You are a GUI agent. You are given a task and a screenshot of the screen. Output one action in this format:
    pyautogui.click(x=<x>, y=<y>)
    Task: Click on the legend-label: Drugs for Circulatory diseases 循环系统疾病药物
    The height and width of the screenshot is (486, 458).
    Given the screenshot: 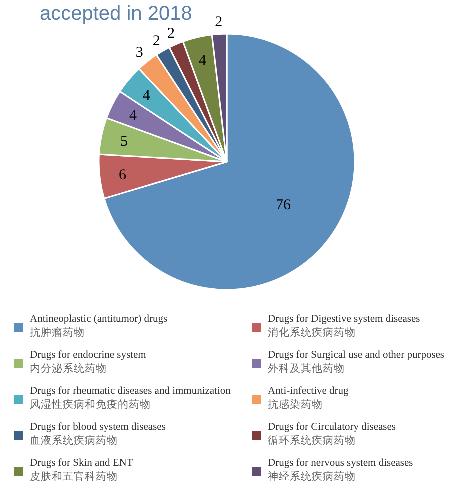 What is the action you would take?
    pyautogui.click(x=332, y=434)
    